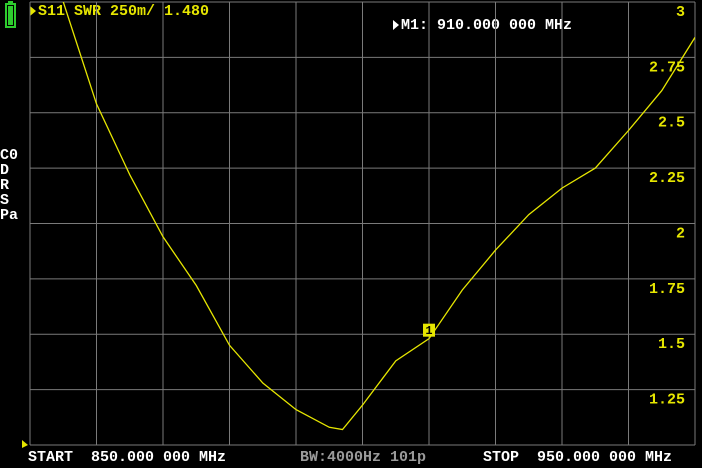 Image resolution: width=702 pixels, height=468 pixels. What do you see at coordinates (577, 457) in the screenshot?
I see `stop-label: STOP 950.000 000 MHz` at bounding box center [577, 457].